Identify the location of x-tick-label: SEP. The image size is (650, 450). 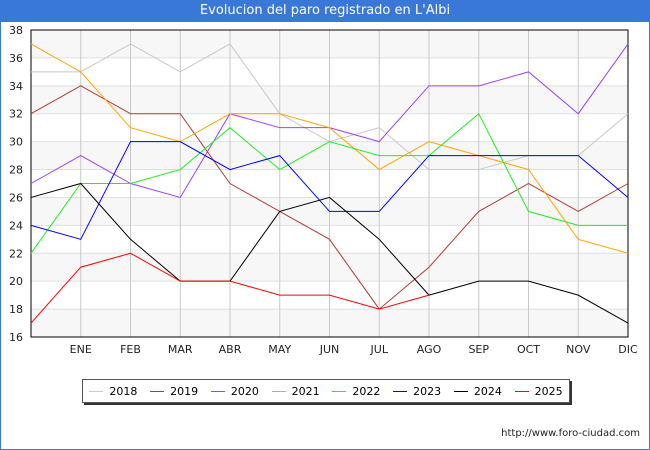
(478, 349).